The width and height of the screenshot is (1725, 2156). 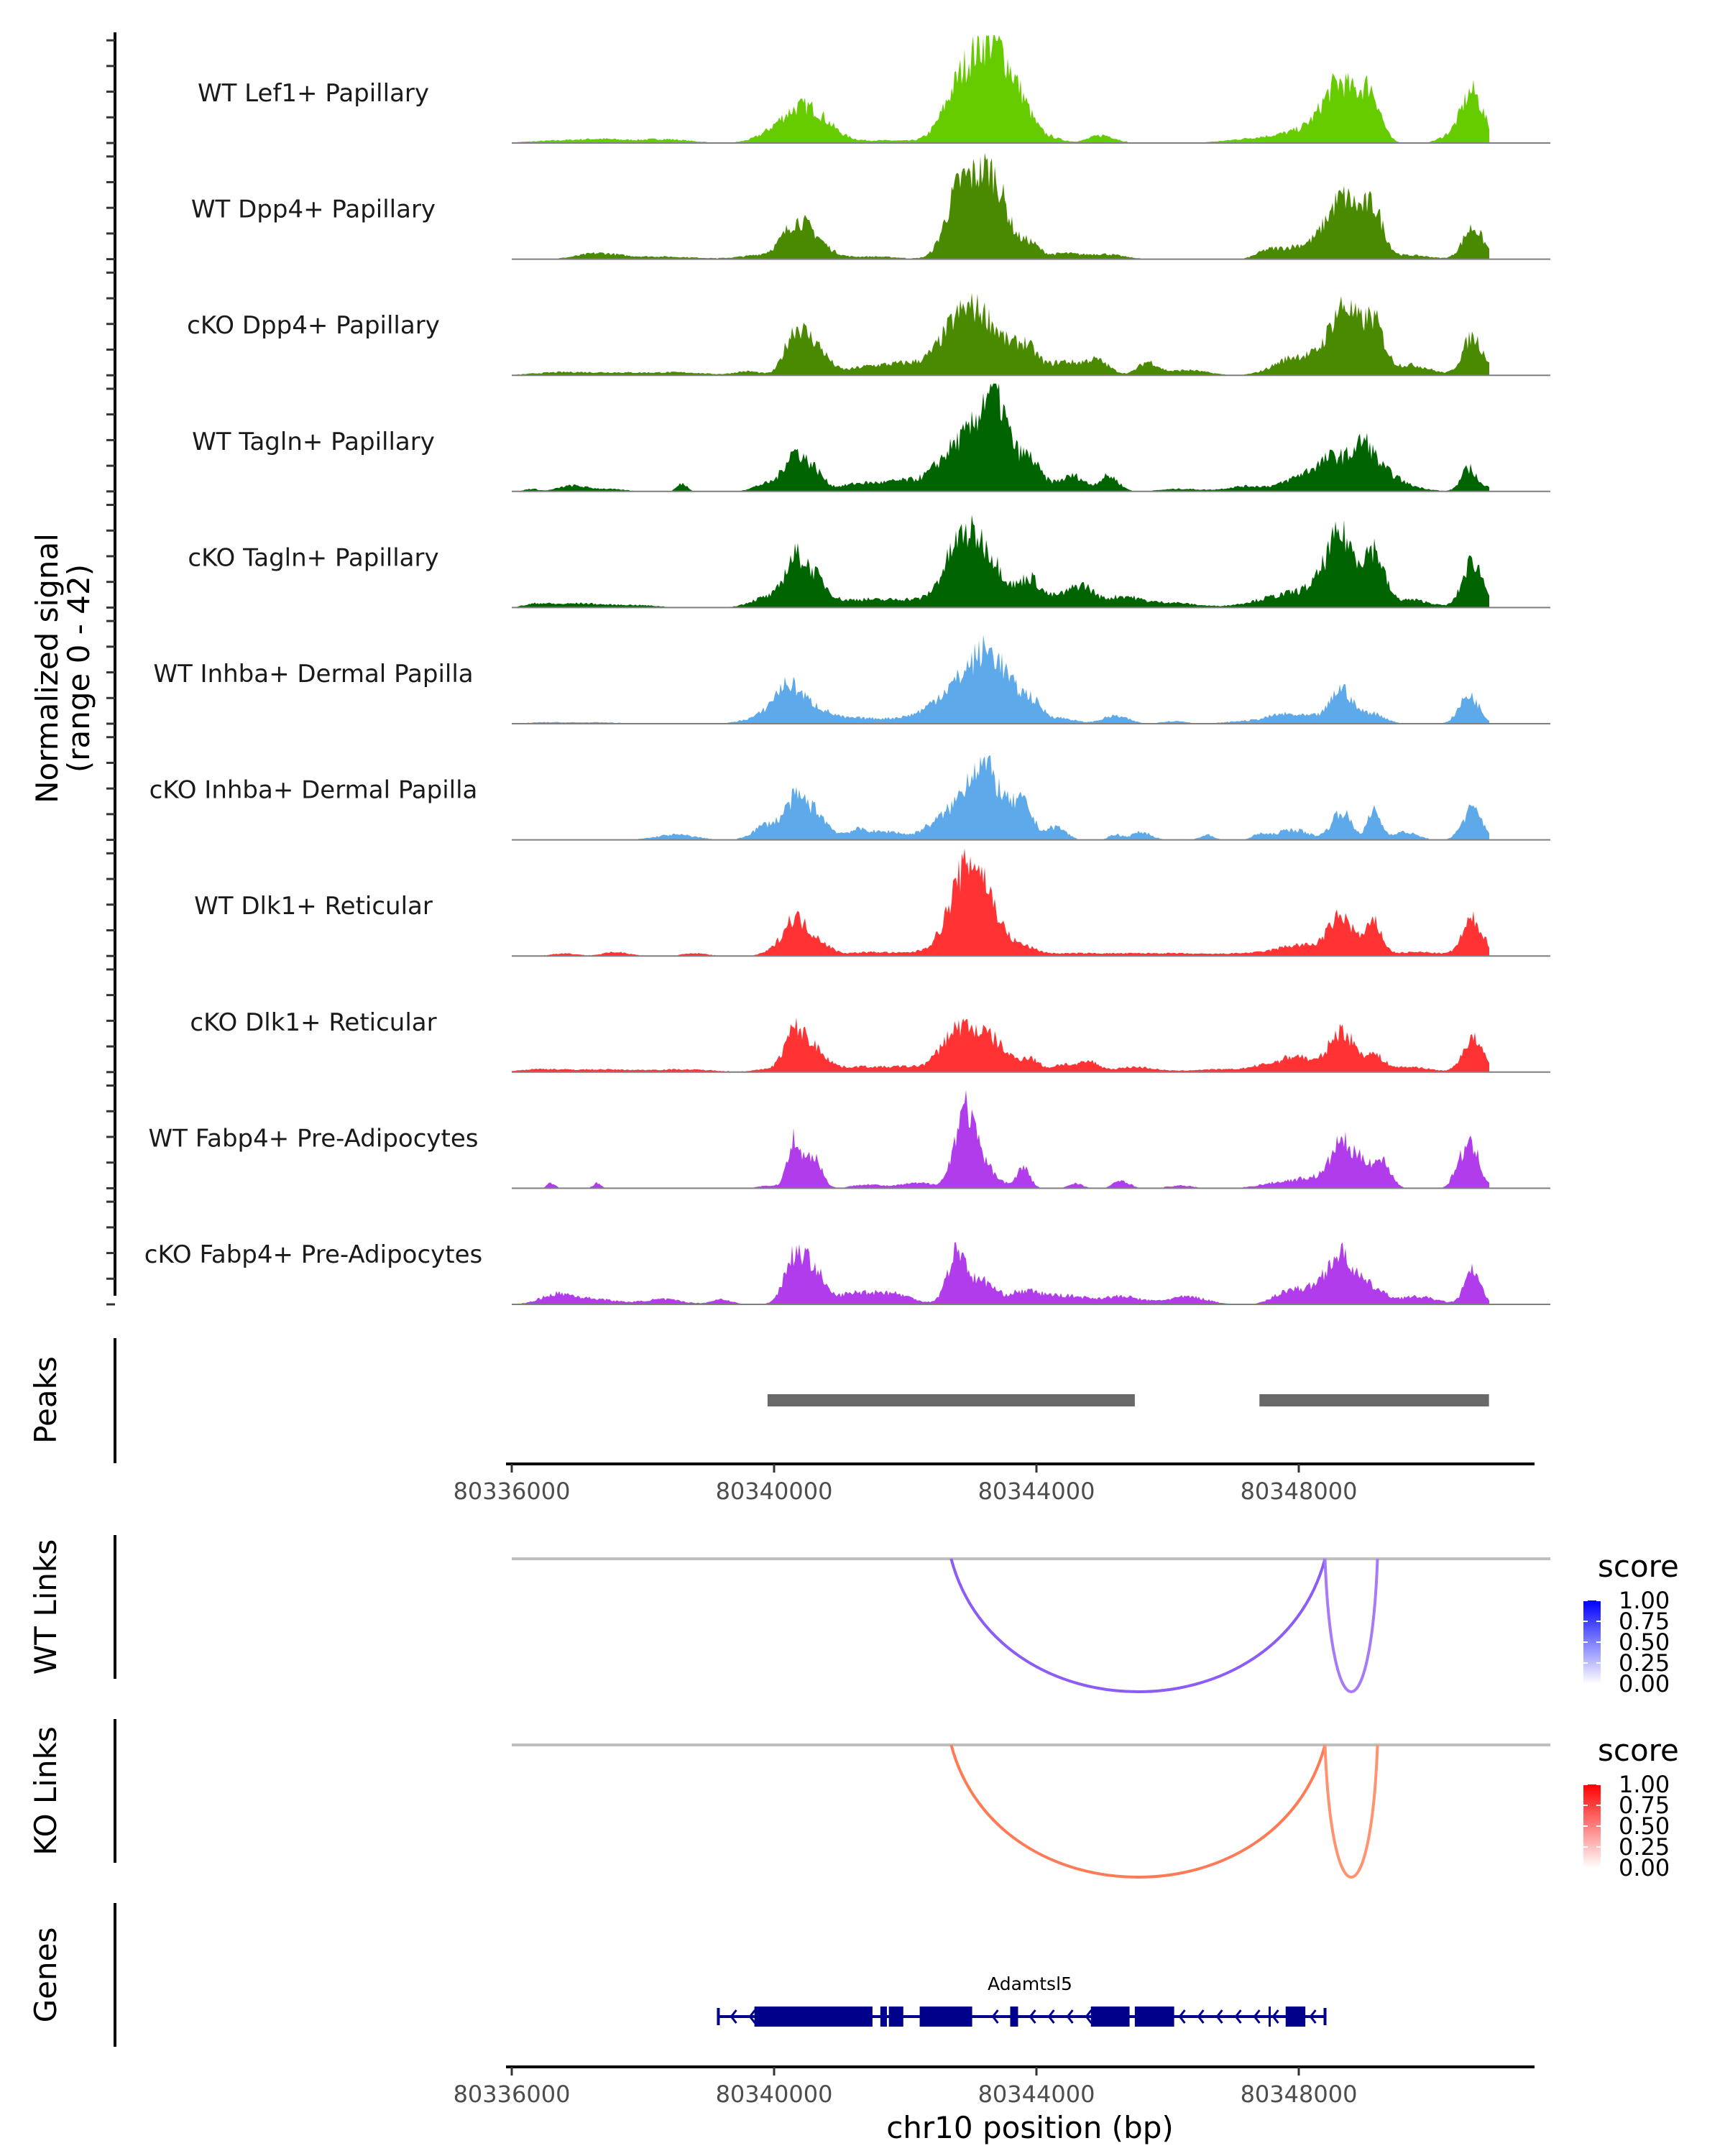 I want to click on gene-model, so click(x=1022, y=2017).